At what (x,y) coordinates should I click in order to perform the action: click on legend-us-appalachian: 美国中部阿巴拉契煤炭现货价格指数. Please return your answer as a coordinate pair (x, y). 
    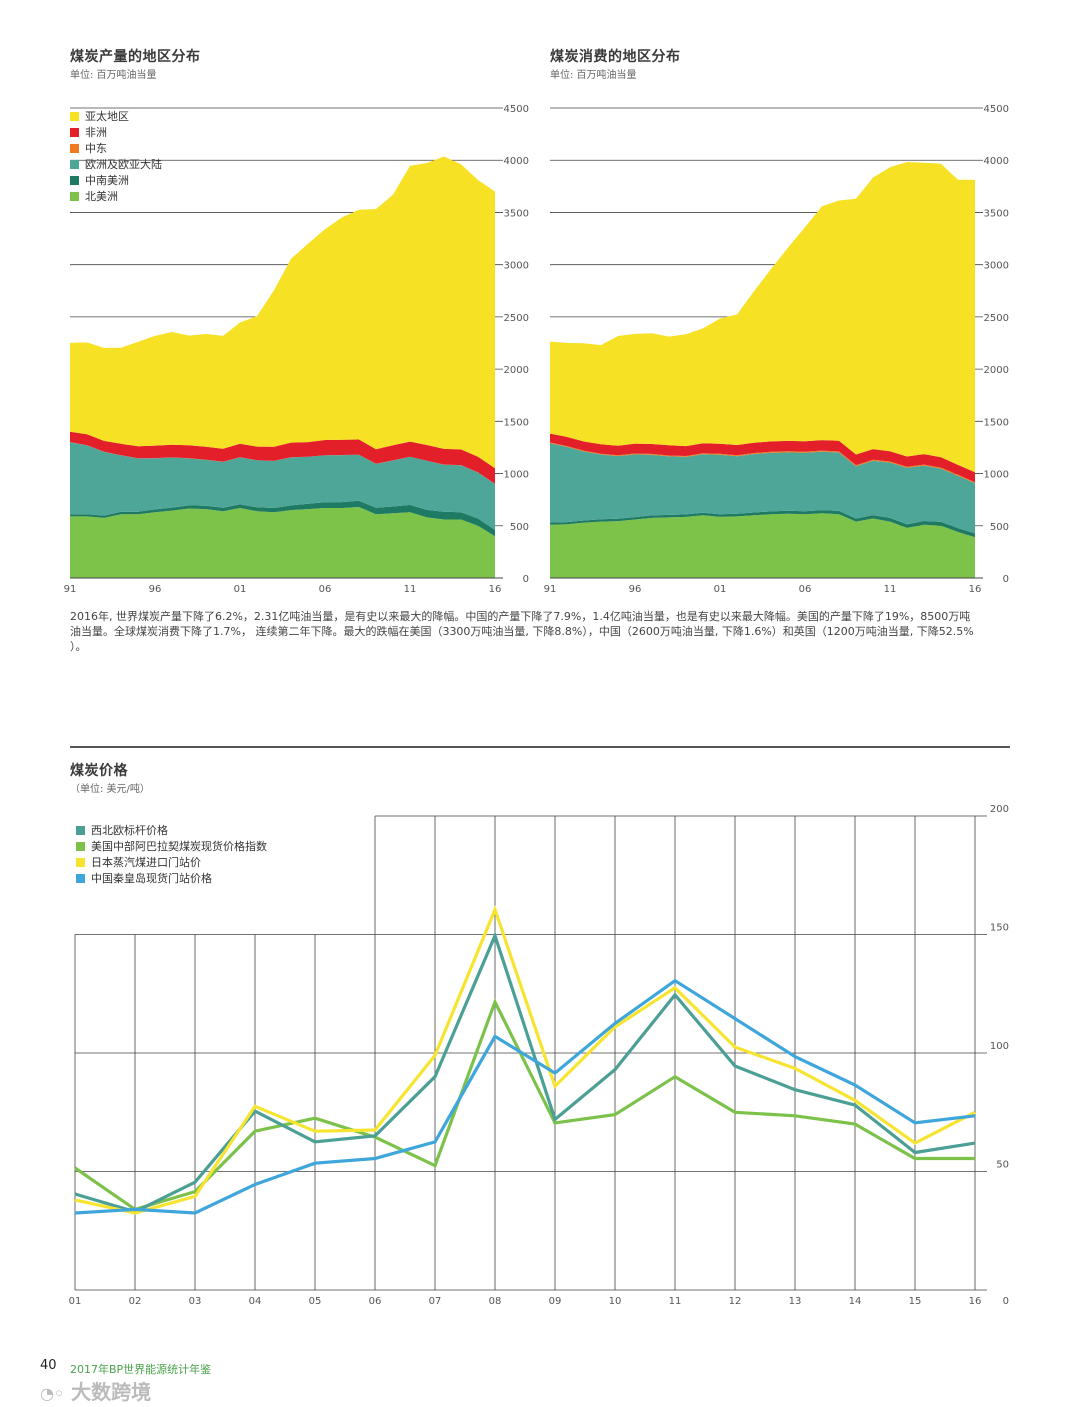
    Looking at the image, I should click on (171, 846).